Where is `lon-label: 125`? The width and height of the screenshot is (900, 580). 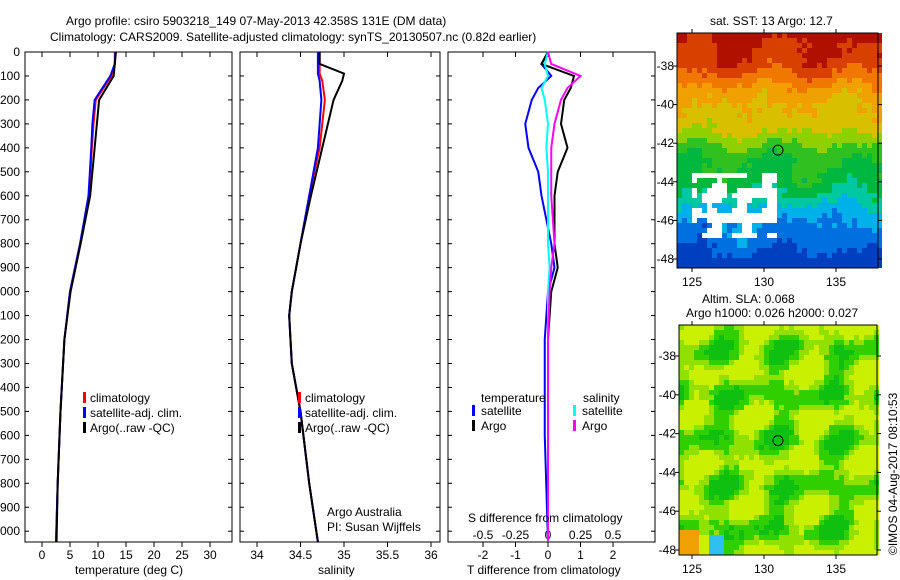 lon-label: 125 is located at coordinates (692, 282).